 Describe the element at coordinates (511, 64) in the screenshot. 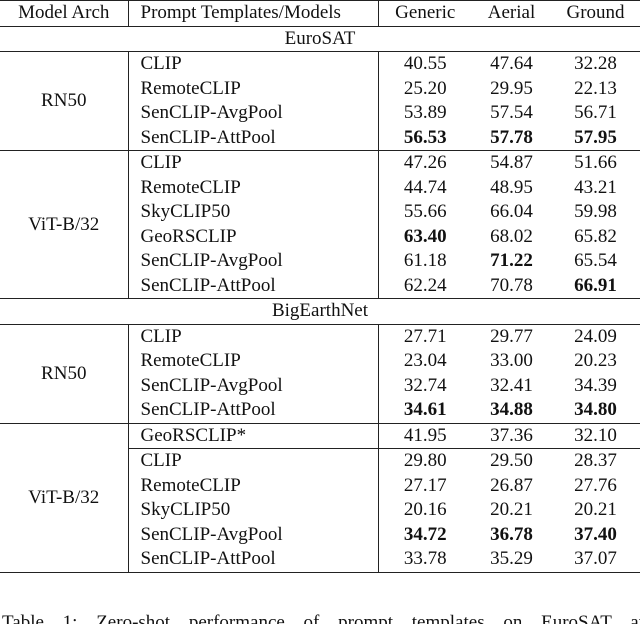

I see `score: 47.64` at that location.